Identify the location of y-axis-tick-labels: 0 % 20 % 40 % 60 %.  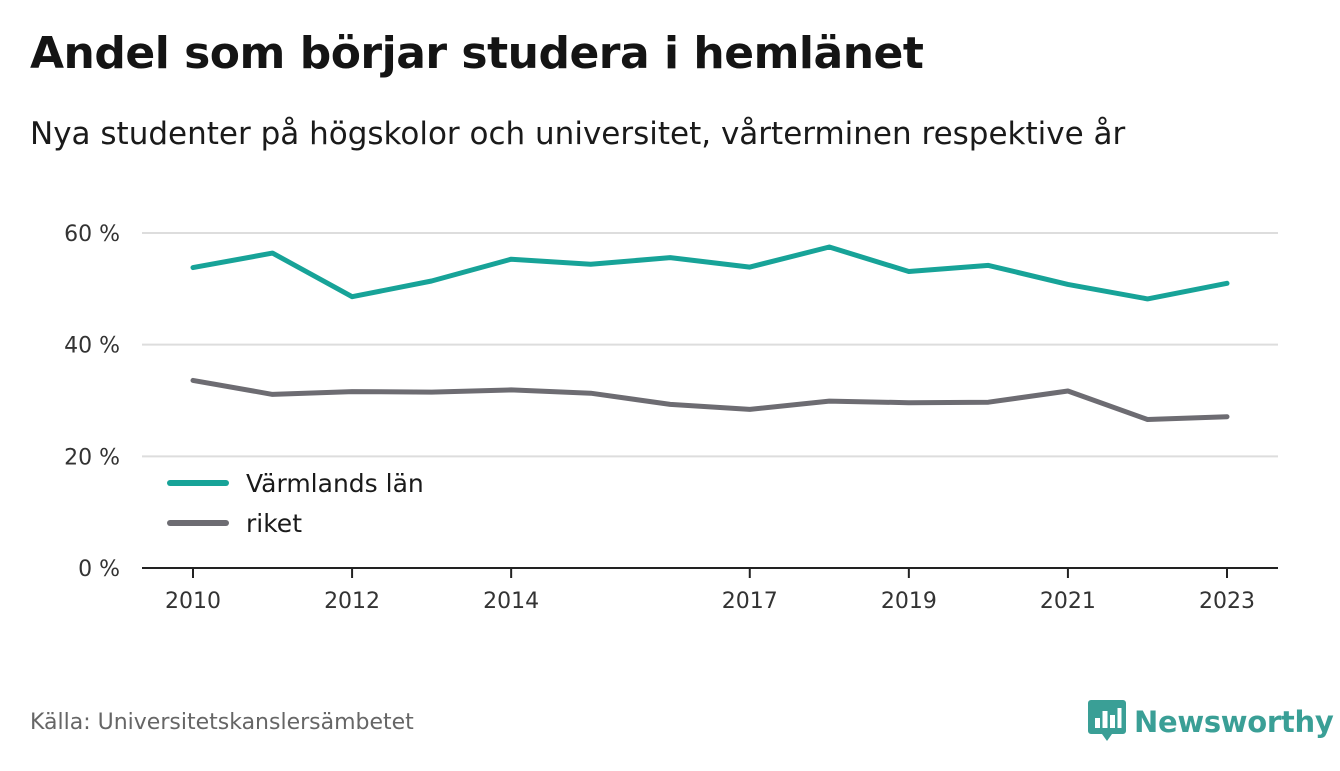
(92, 402).